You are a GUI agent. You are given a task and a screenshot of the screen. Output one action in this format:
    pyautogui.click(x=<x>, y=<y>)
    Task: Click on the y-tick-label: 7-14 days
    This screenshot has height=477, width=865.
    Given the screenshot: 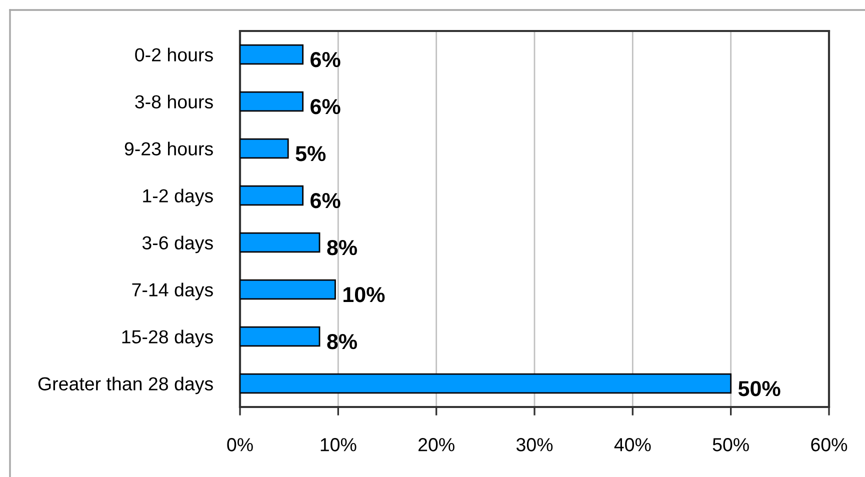 What is the action you would take?
    pyautogui.click(x=172, y=291)
    